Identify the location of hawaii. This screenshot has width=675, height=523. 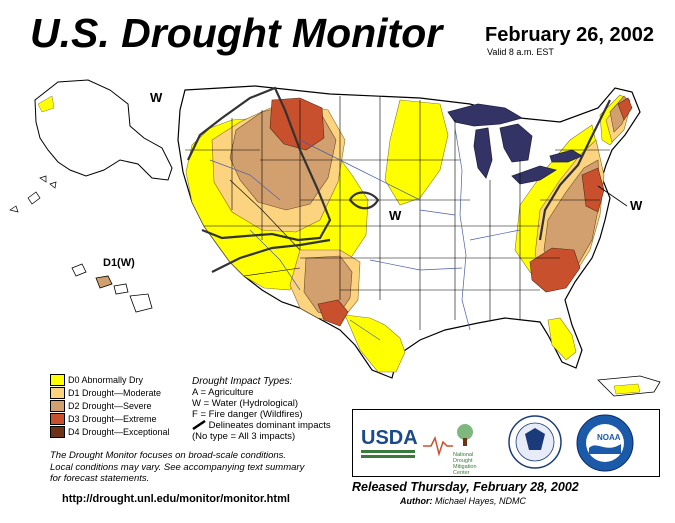
(112, 288).